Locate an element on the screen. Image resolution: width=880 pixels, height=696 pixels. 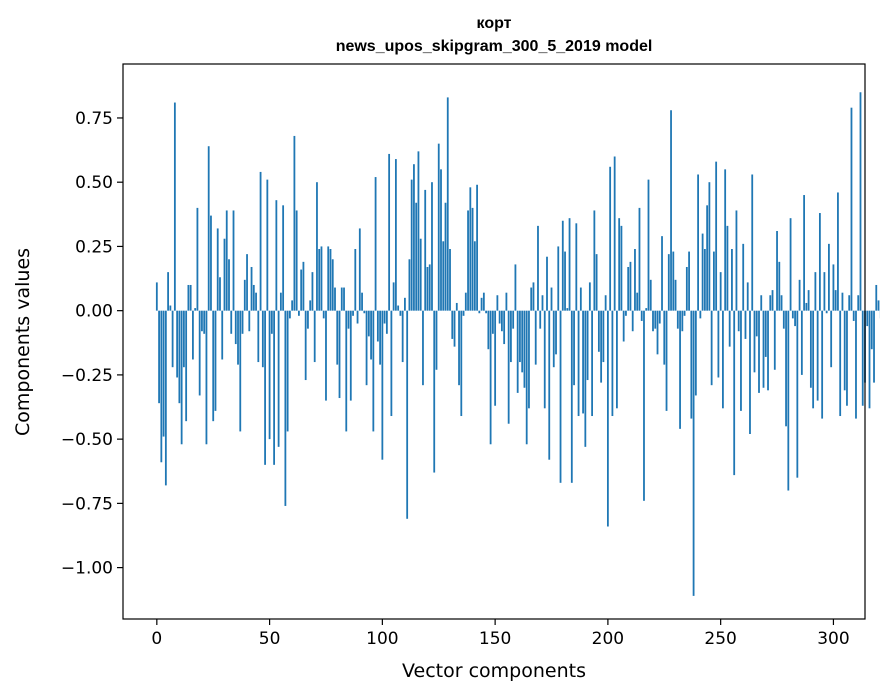
x-tick-label: 100 is located at coordinates (382, 639).